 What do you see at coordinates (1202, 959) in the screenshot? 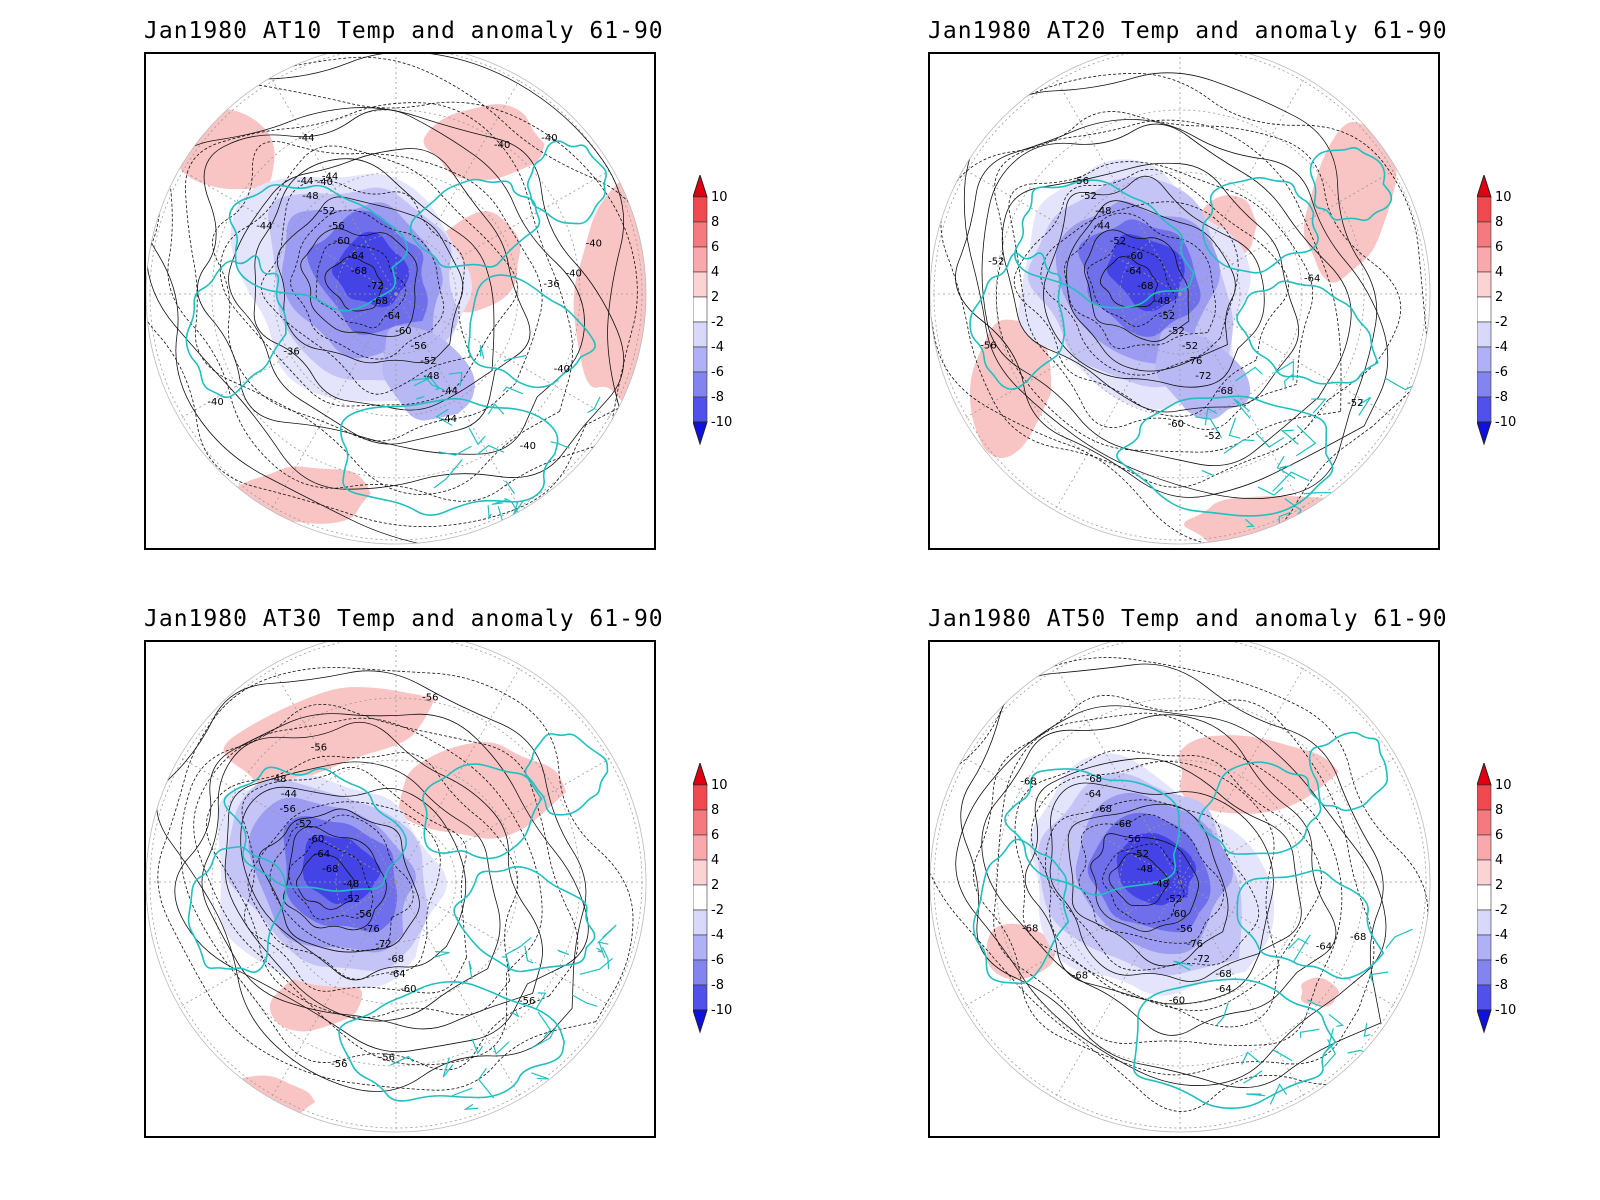
I see `contour-label: -72` at bounding box center [1202, 959].